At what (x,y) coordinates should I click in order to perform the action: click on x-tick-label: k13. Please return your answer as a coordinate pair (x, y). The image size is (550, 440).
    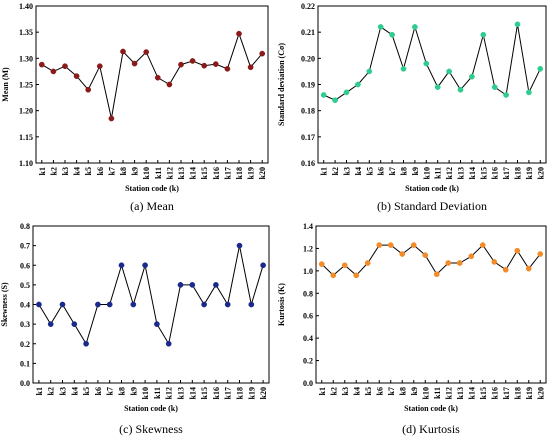
    Looking at the image, I should click on (181, 173).